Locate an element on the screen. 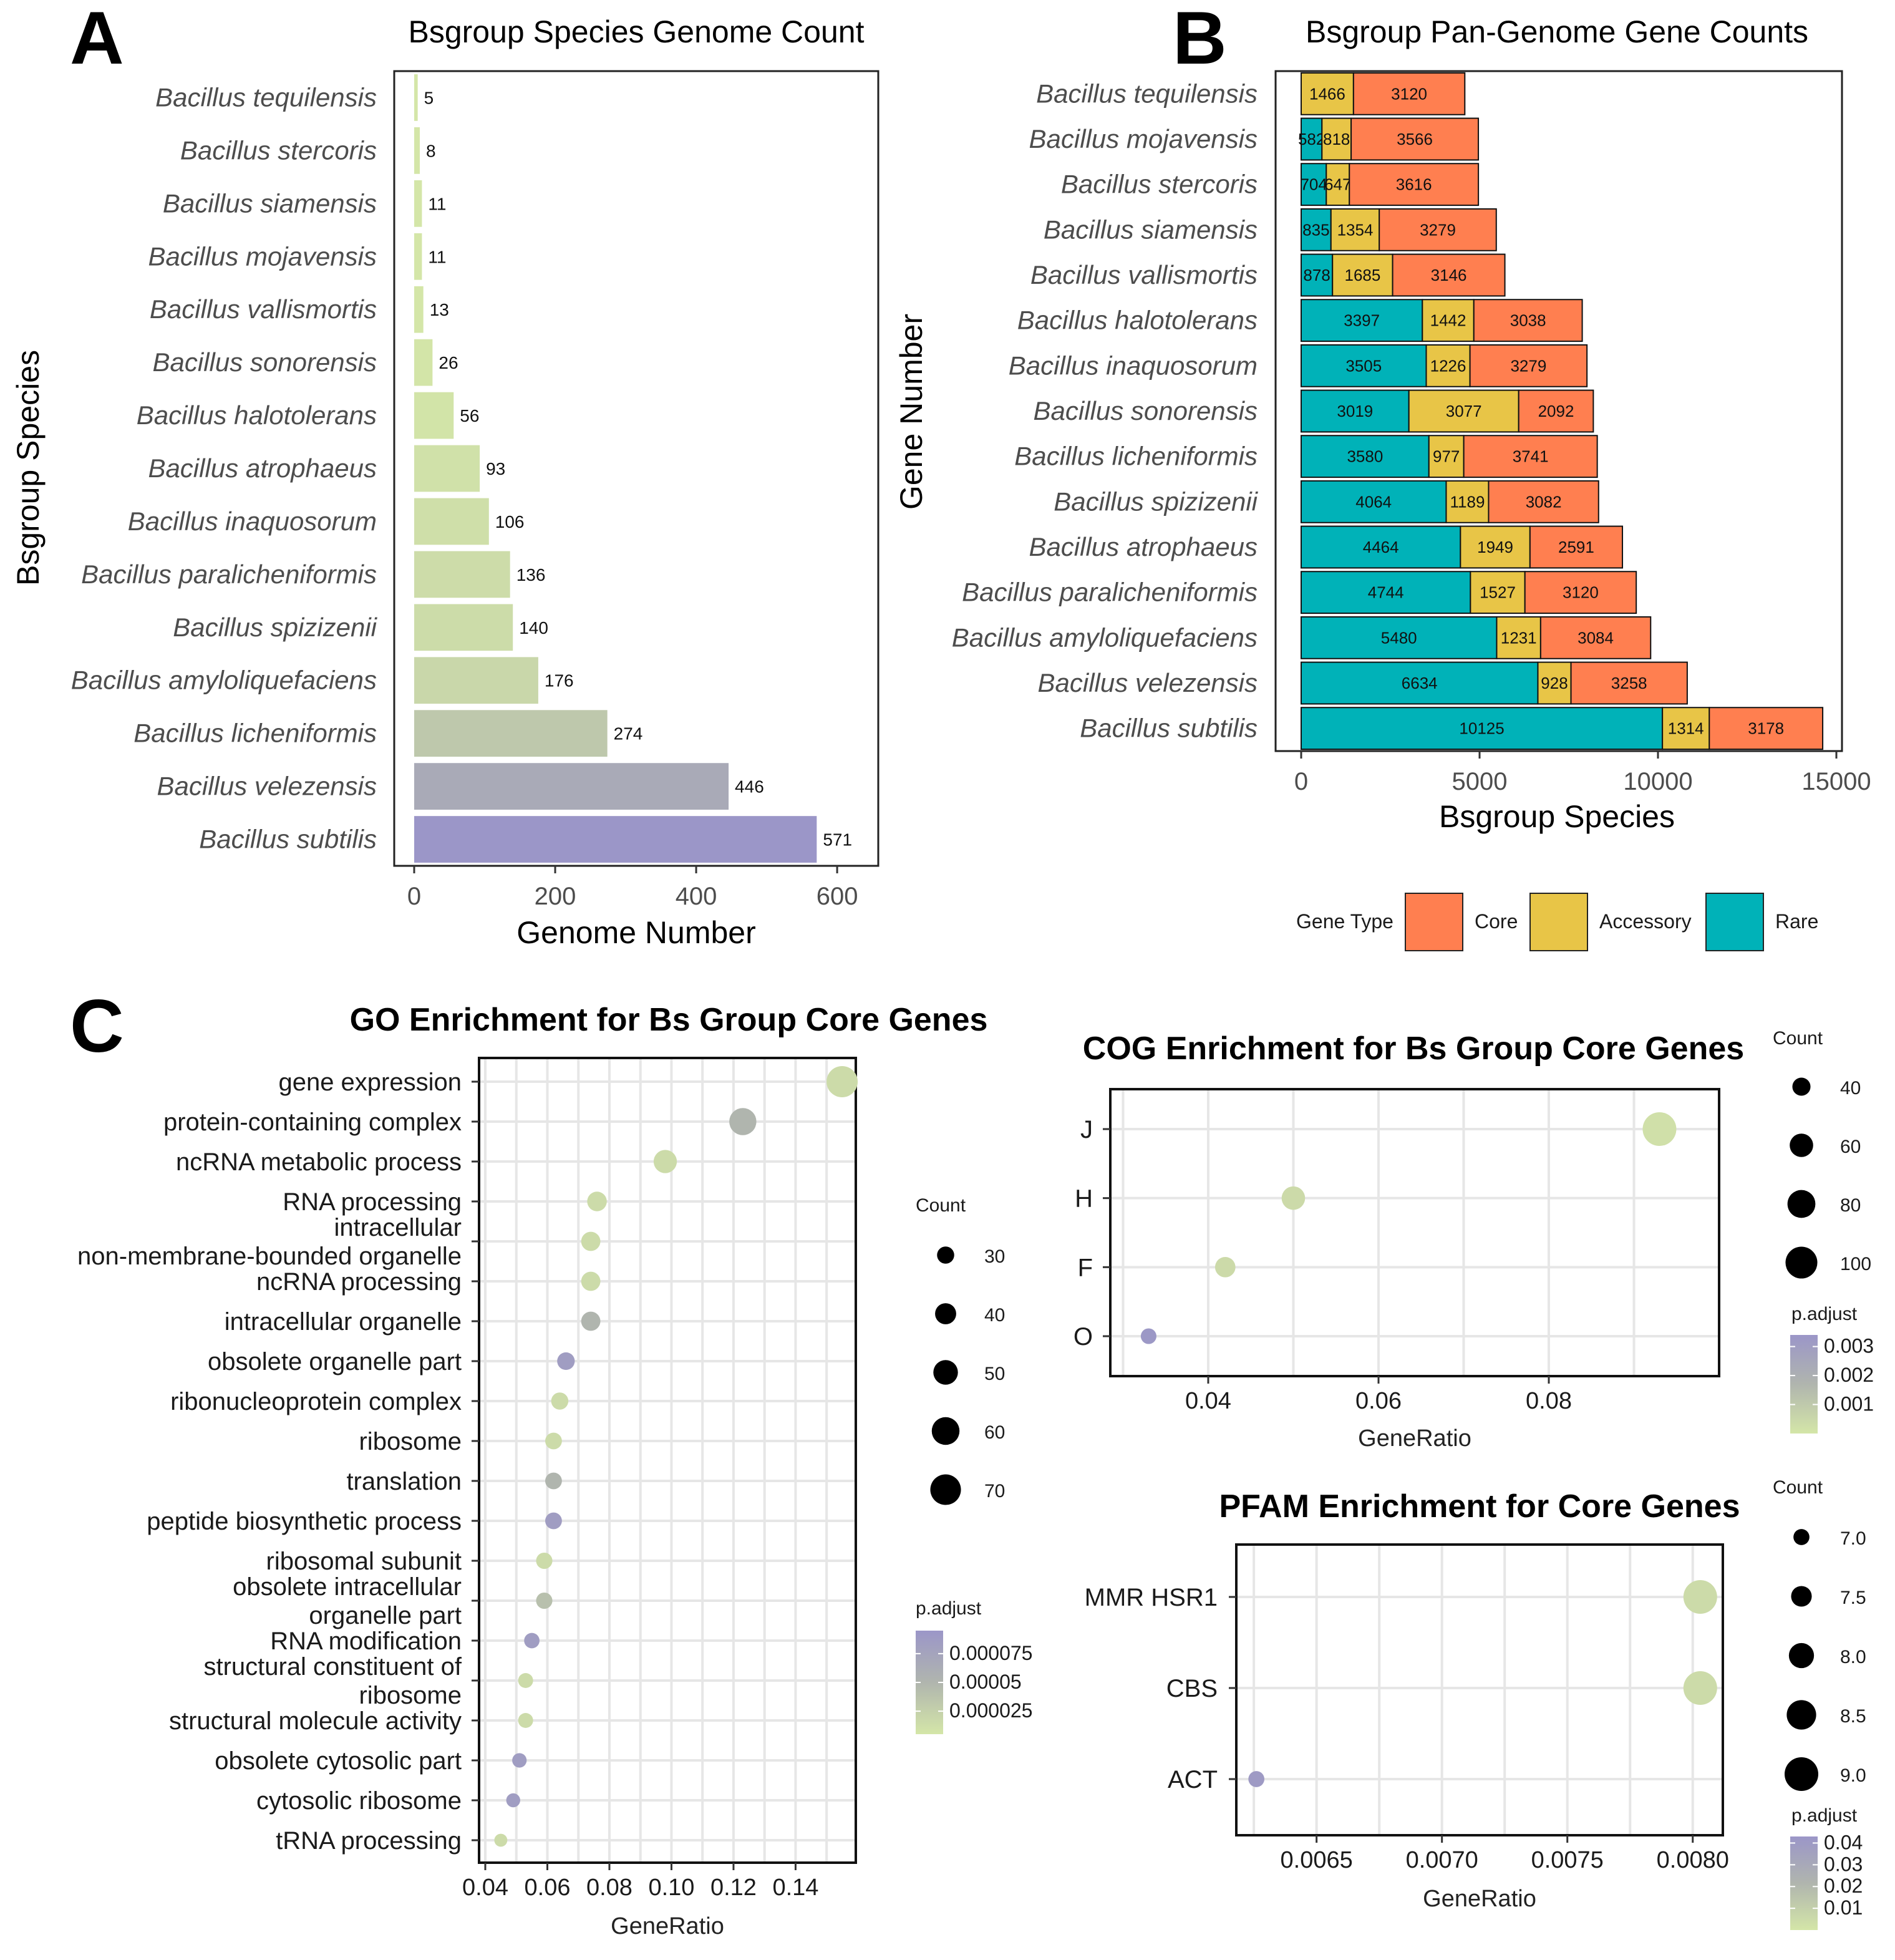 The height and width of the screenshot is (1960, 1895). segment-label-accessory: 1442 is located at coordinates (1448, 320).